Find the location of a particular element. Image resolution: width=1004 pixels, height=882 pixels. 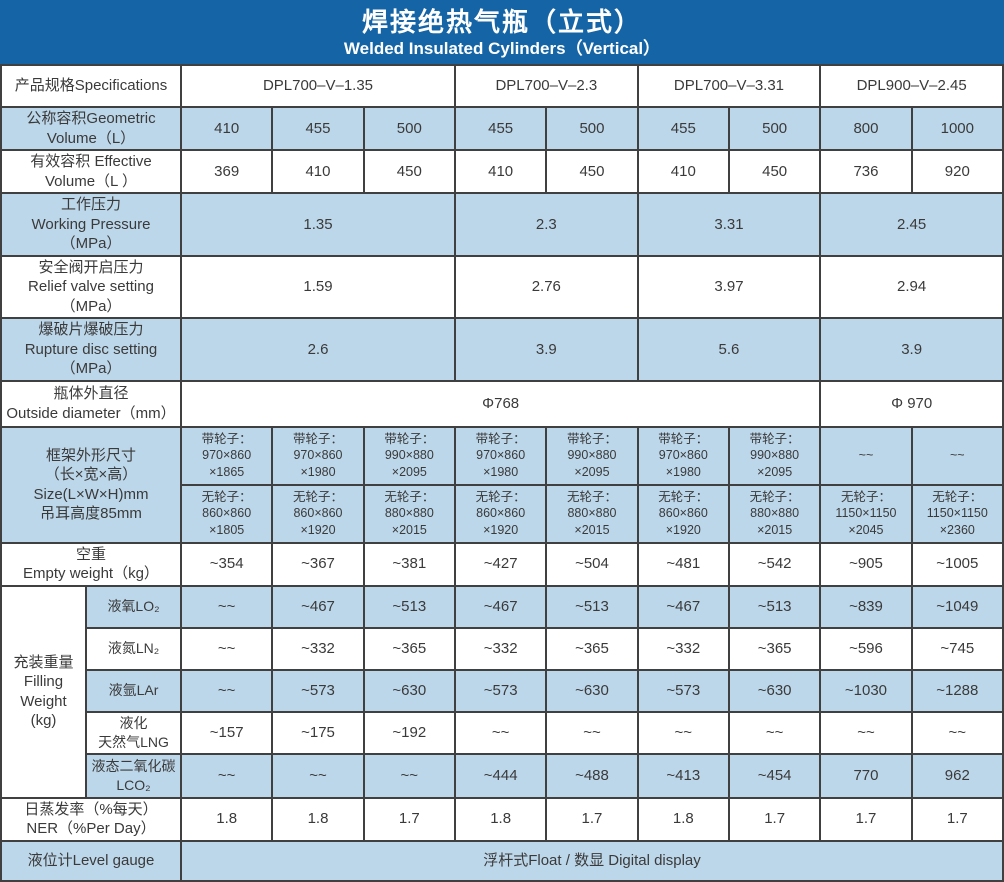

value-cell: 770 is located at coordinates (866, 775).